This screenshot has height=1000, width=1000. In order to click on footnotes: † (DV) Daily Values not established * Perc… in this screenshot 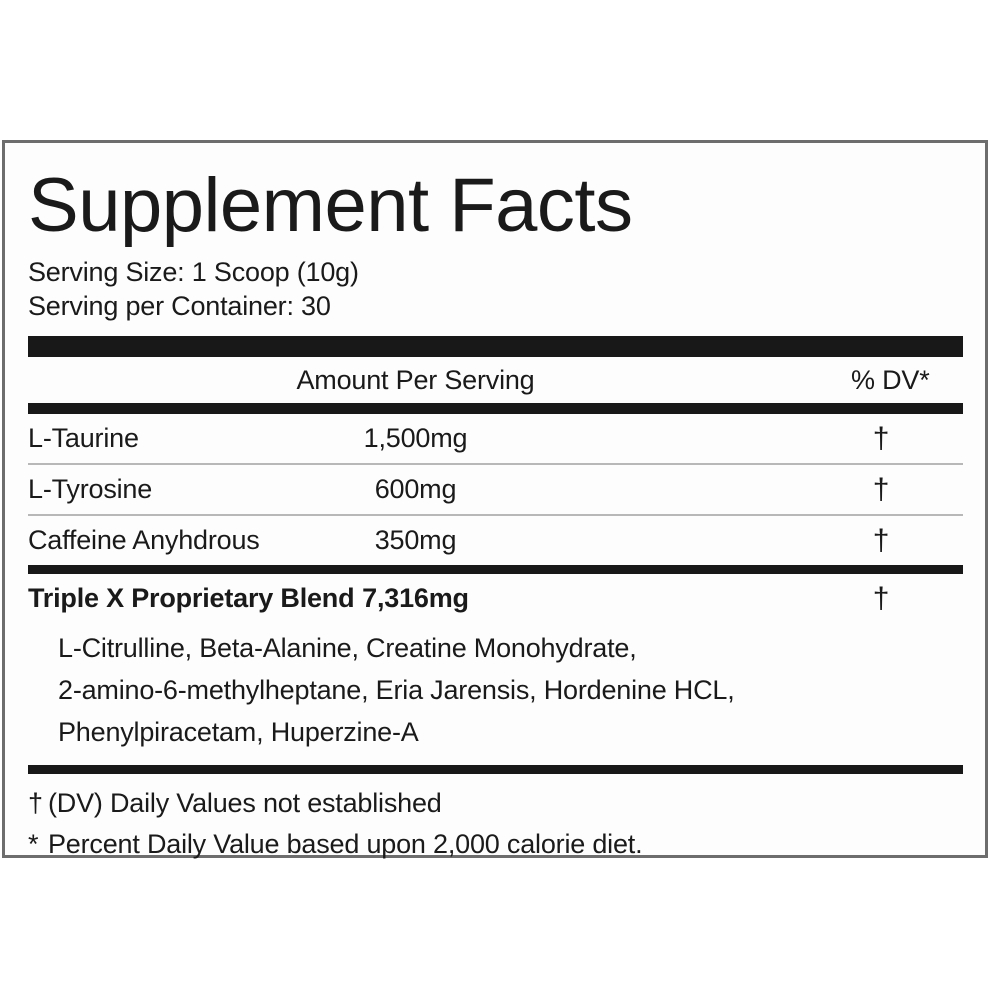, I will do `click(495, 819)`.